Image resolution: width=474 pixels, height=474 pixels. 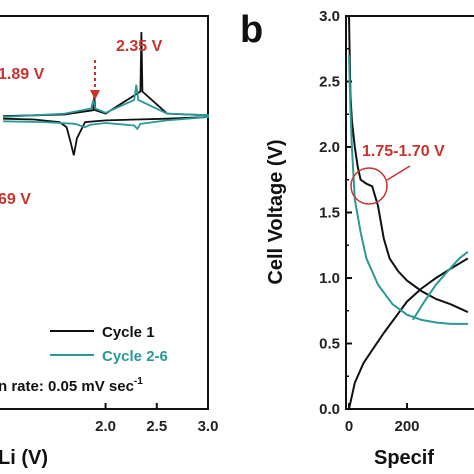 What do you see at coordinates (138, 381) in the screenshot?
I see `scan-rate-superscript: -1` at bounding box center [138, 381].